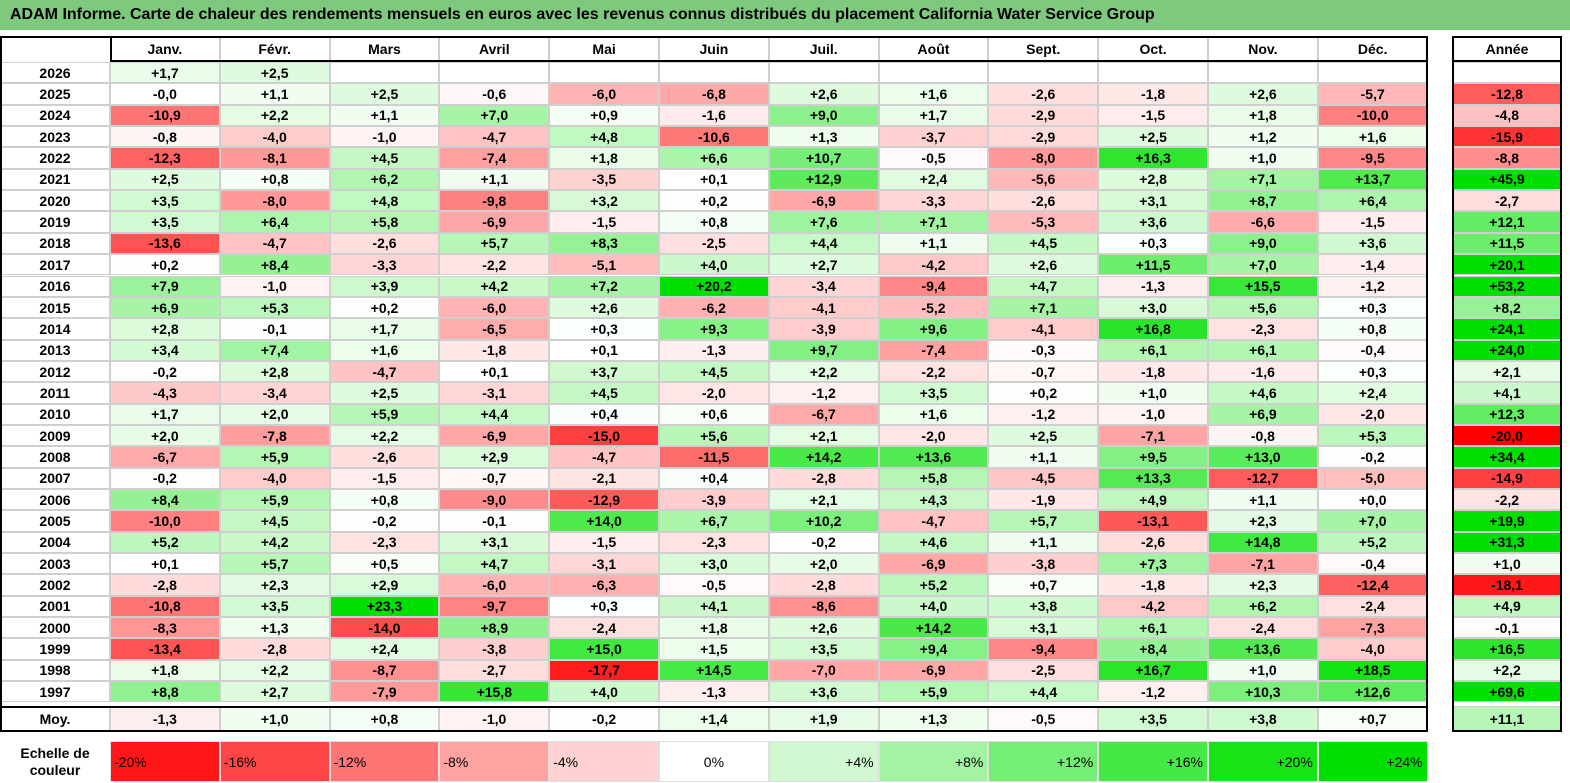  I want to click on row-label: 2001, so click(55, 606).